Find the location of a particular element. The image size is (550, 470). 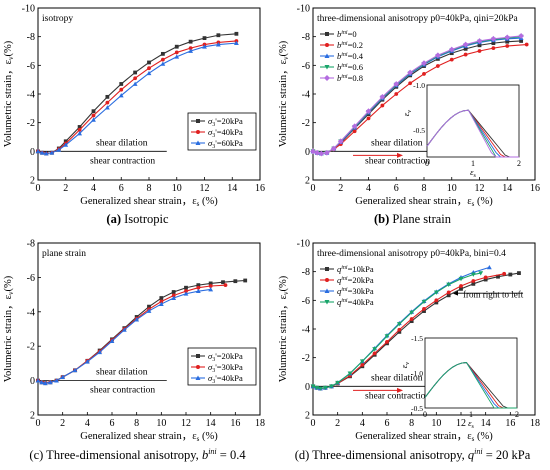

legend-label: qini=10kPa is located at coordinates (355, 269).